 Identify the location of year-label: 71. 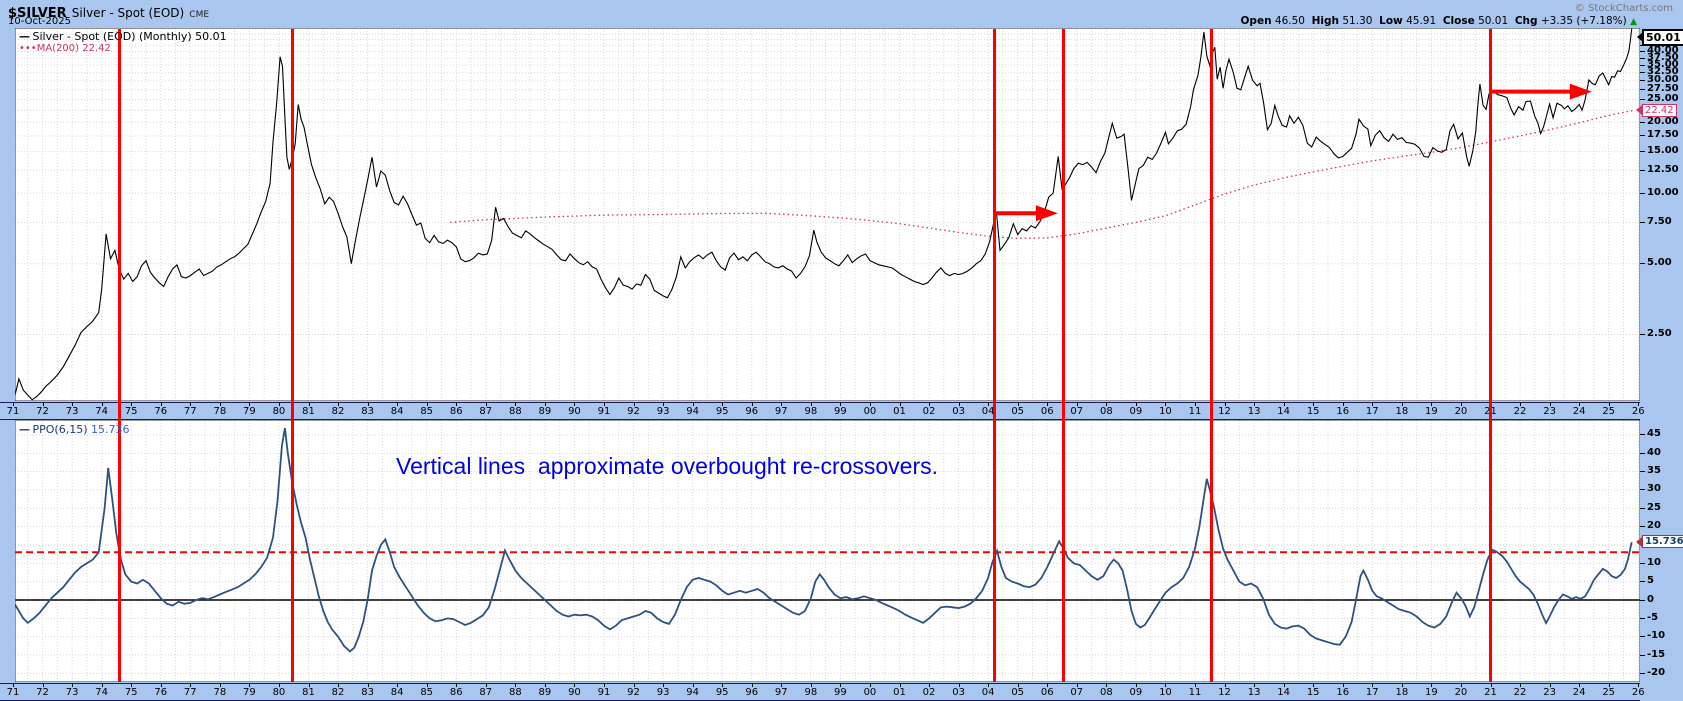
(13, 692).